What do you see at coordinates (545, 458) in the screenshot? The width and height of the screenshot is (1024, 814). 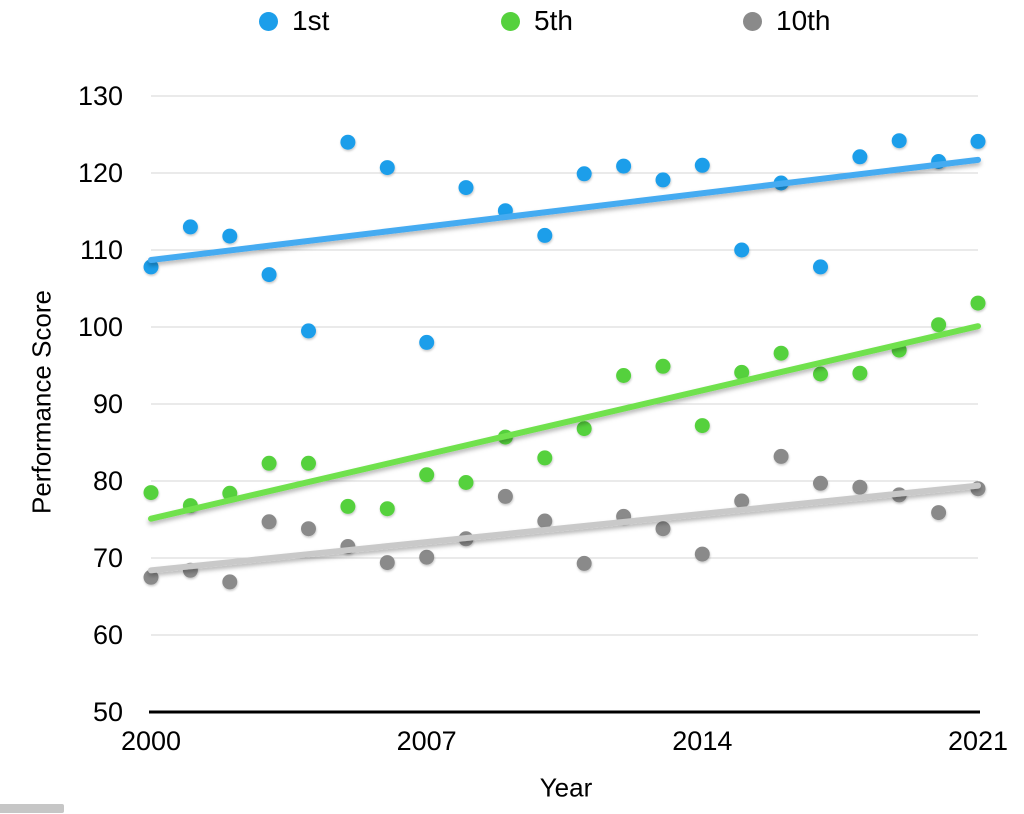 I see `data-point-5th-2010` at bounding box center [545, 458].